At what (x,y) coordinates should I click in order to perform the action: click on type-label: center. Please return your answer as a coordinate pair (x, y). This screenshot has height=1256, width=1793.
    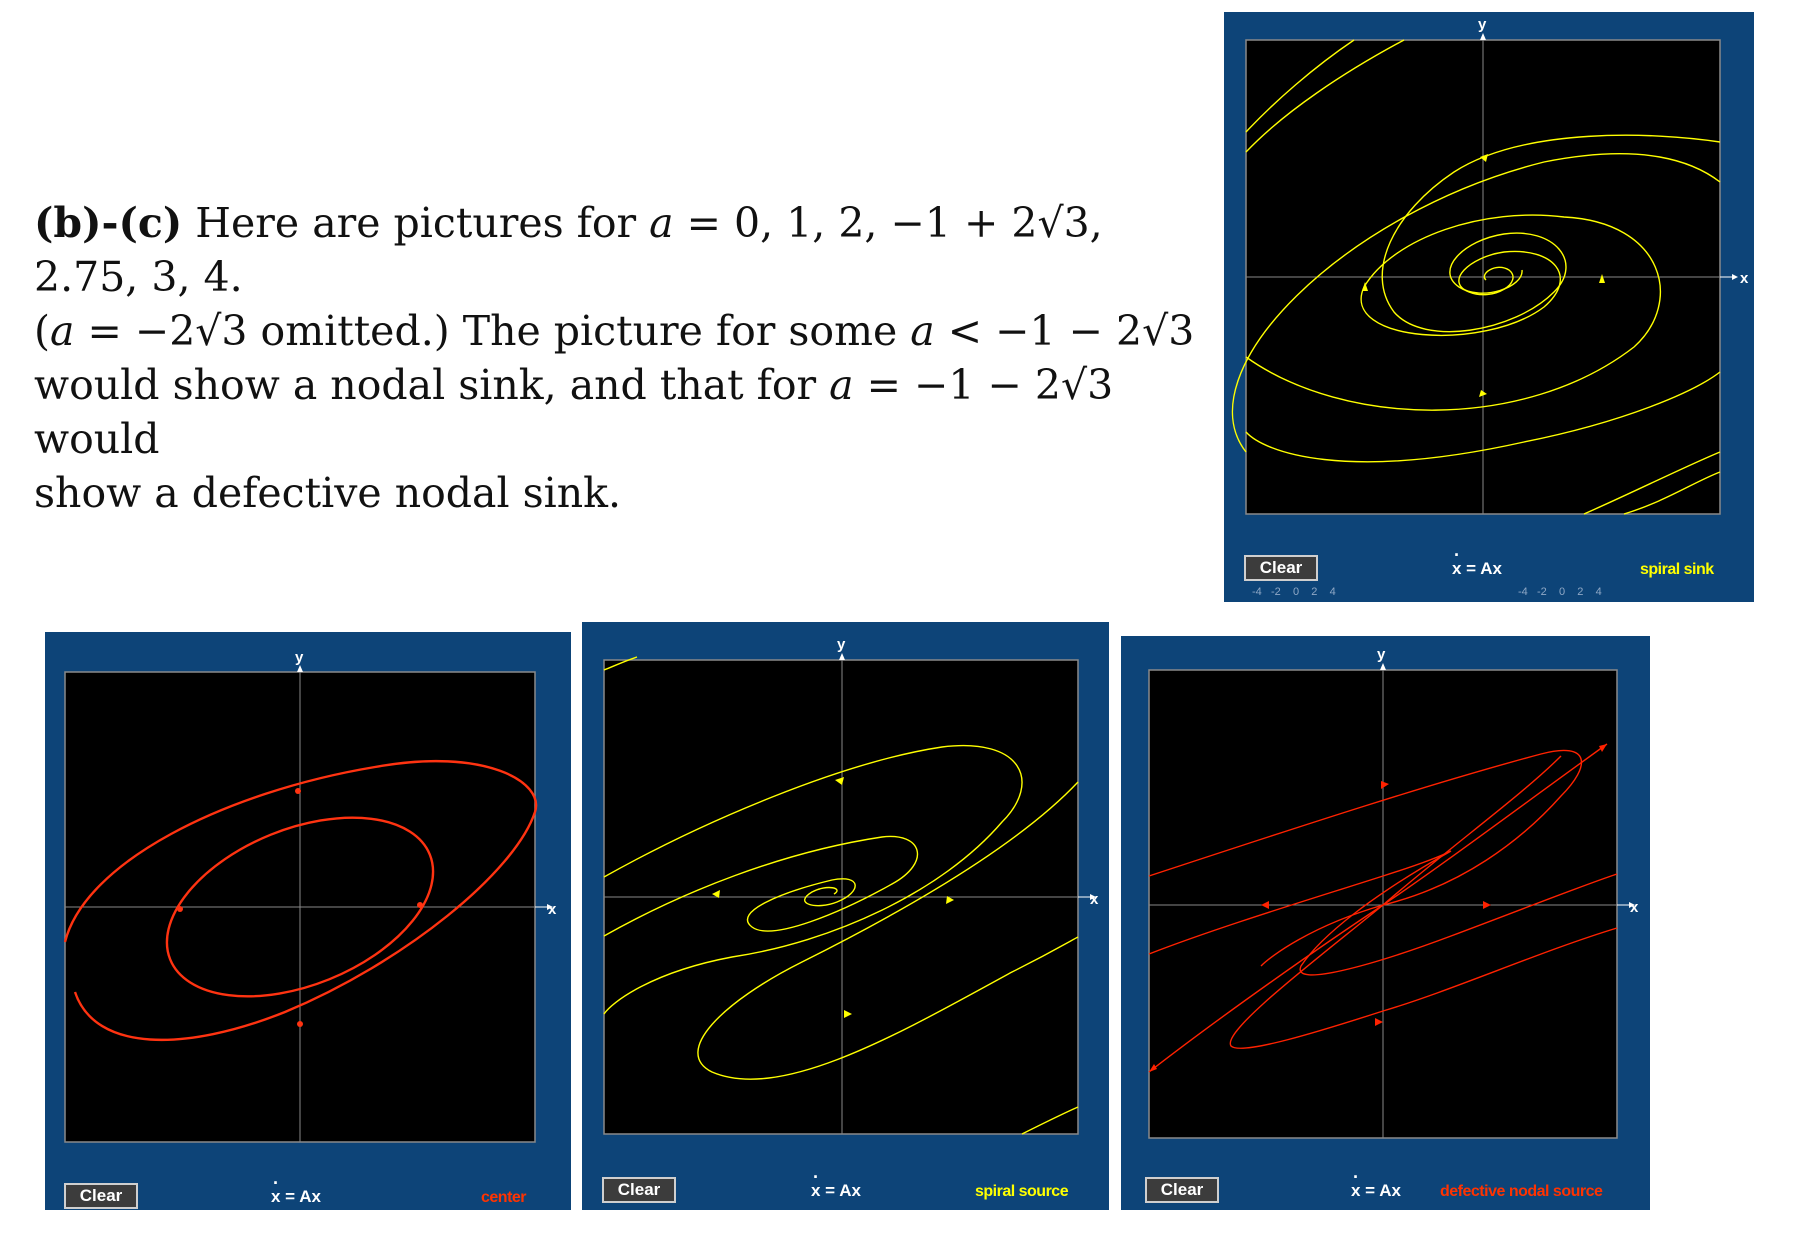
    Looking at the image, I should click on (504, 1197).